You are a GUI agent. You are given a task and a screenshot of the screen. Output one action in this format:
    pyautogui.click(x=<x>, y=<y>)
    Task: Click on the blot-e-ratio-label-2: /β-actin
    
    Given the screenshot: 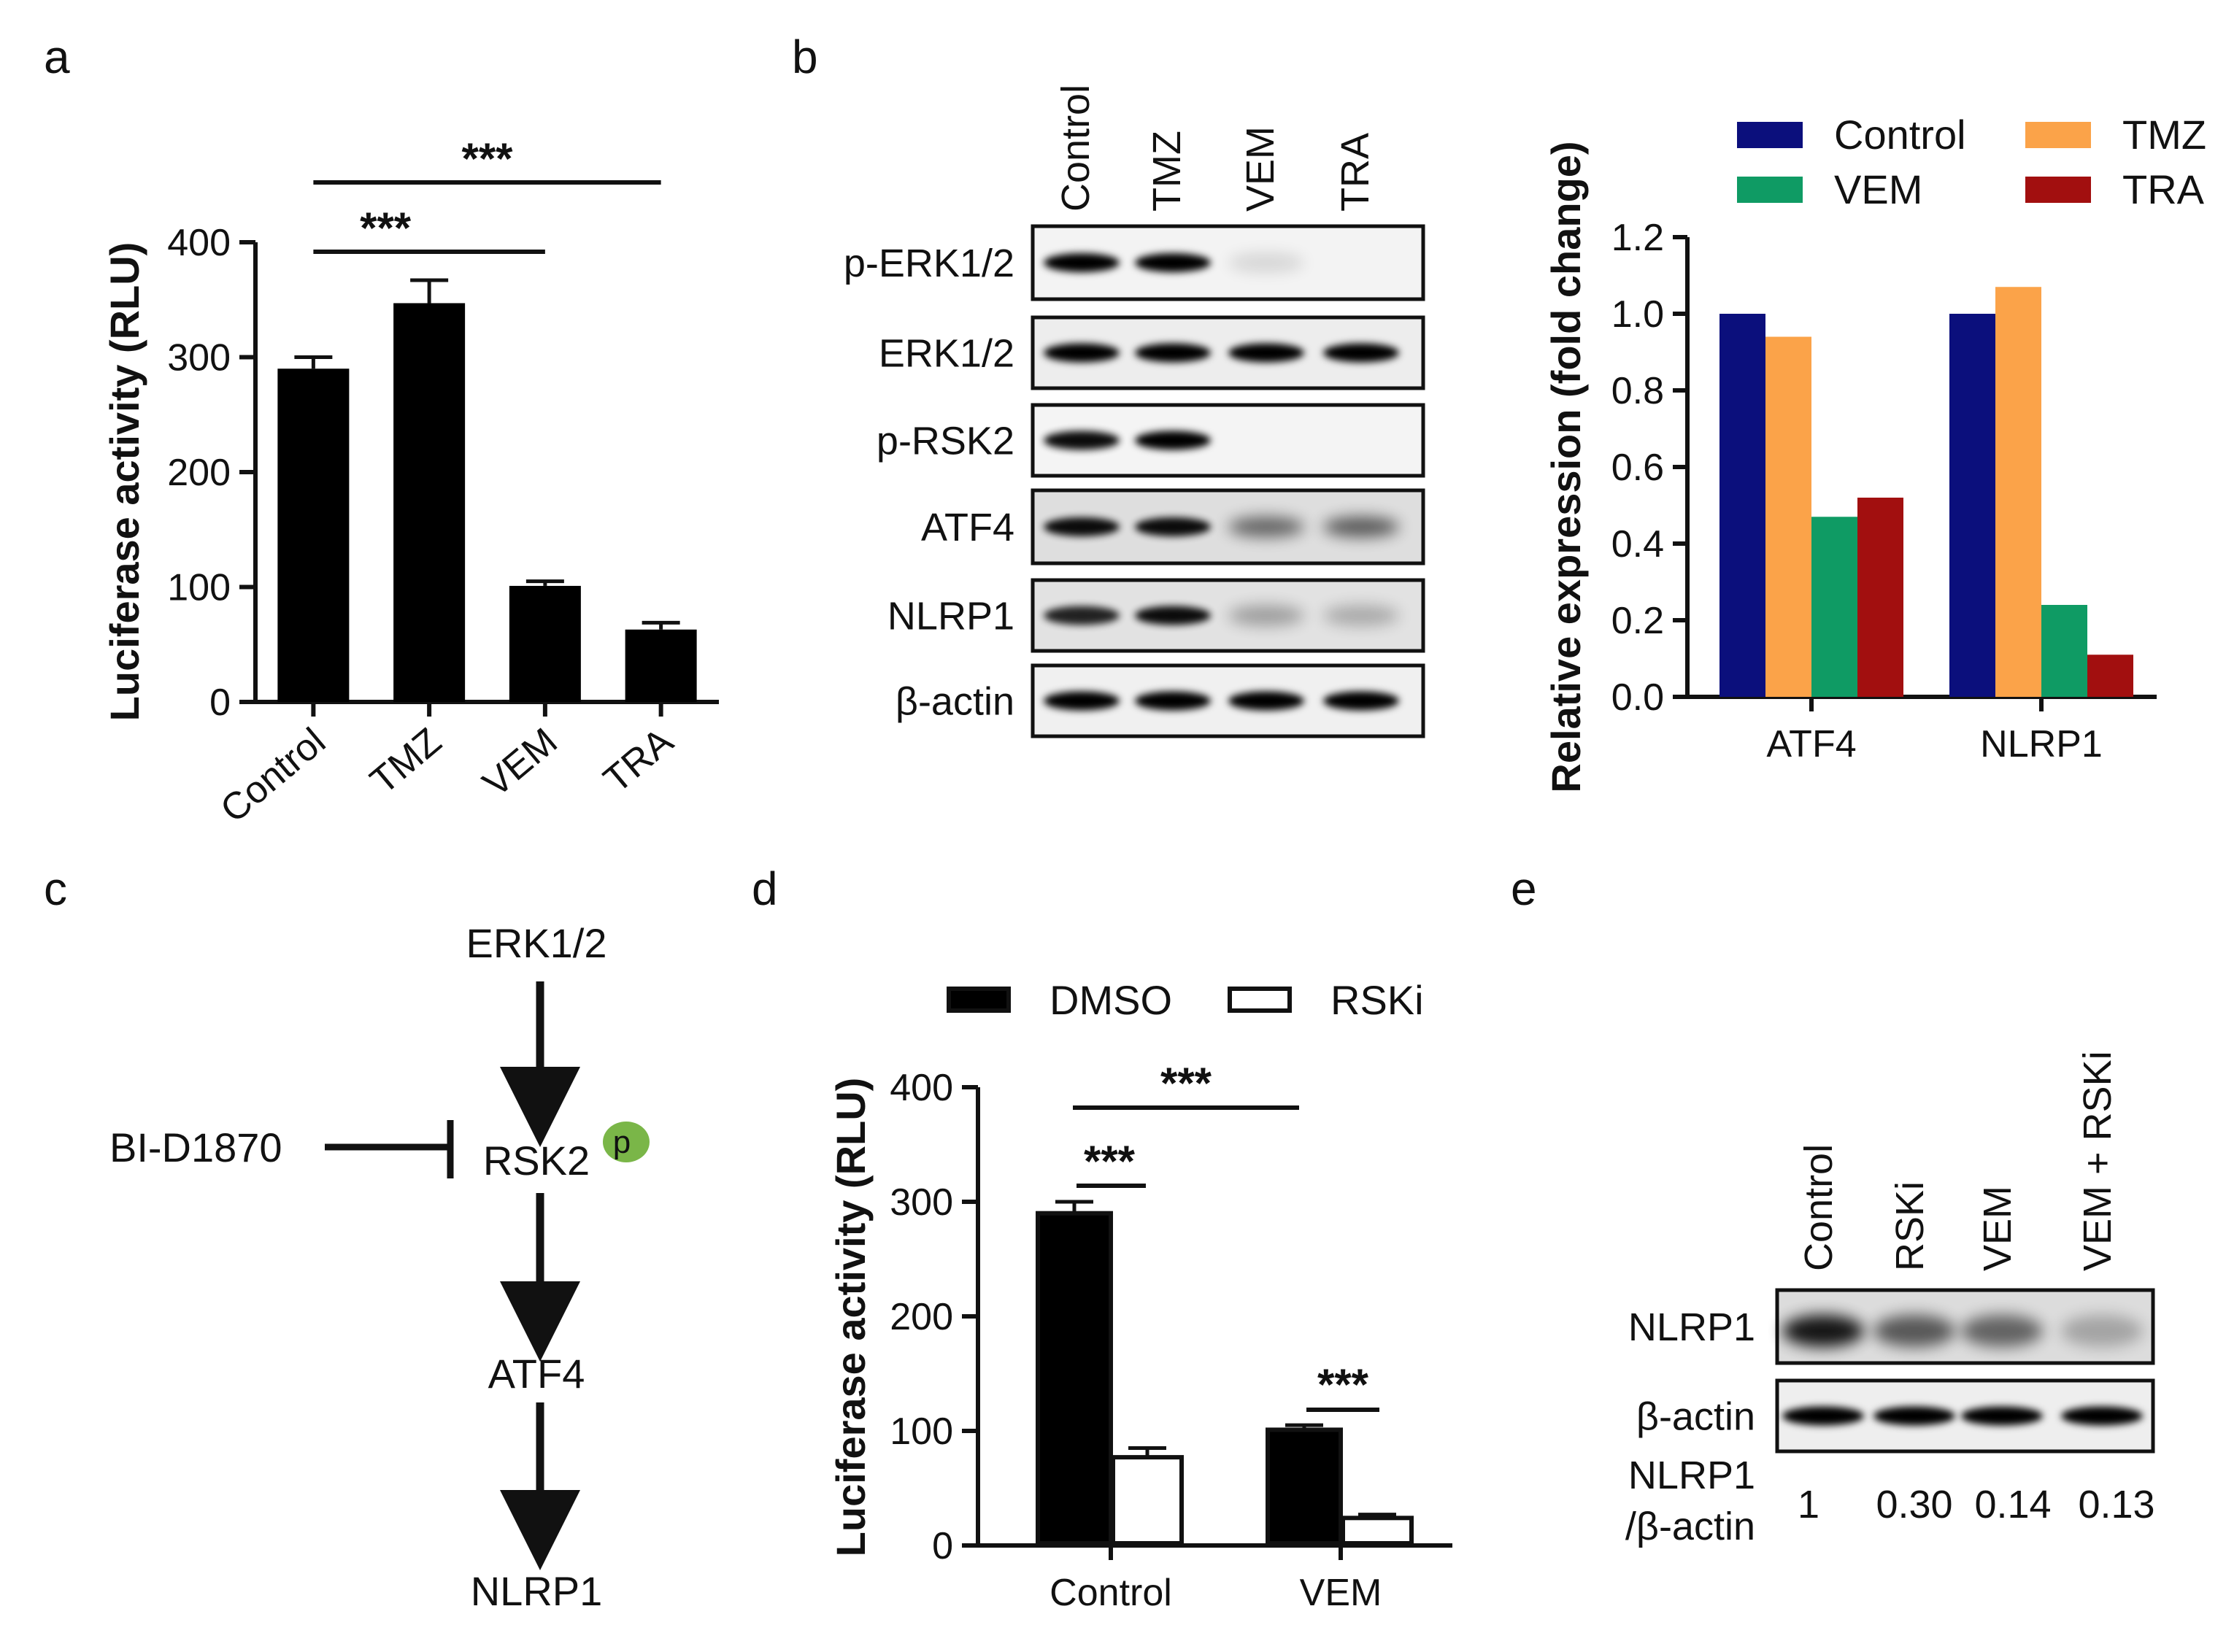 What is the action you would take?
    pyautogui.click(x=1690, y=1526)
    